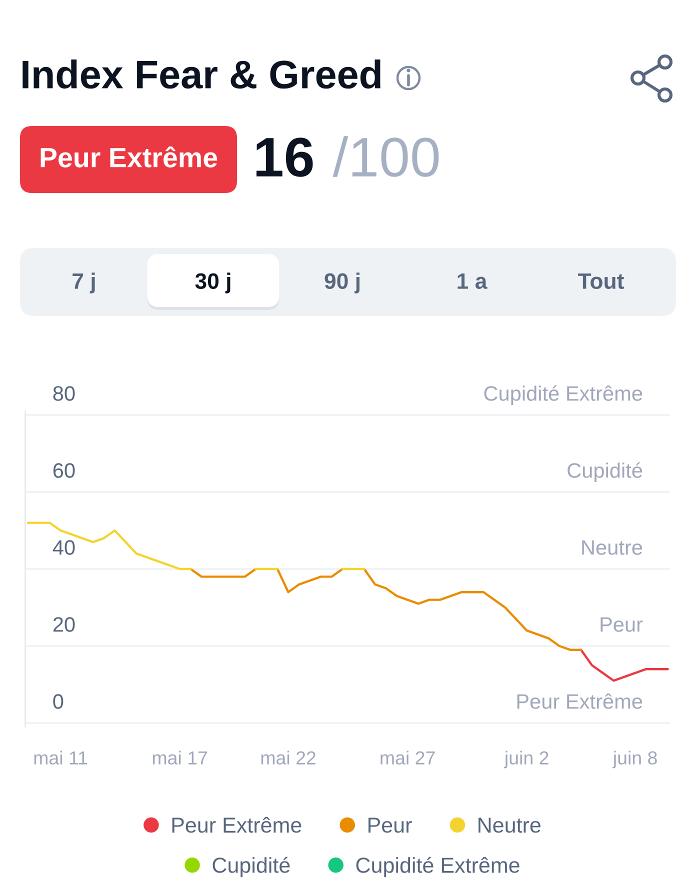 The image size is (699, 891). I want to click on x-tick-label: mai 11, so click(61, 757).